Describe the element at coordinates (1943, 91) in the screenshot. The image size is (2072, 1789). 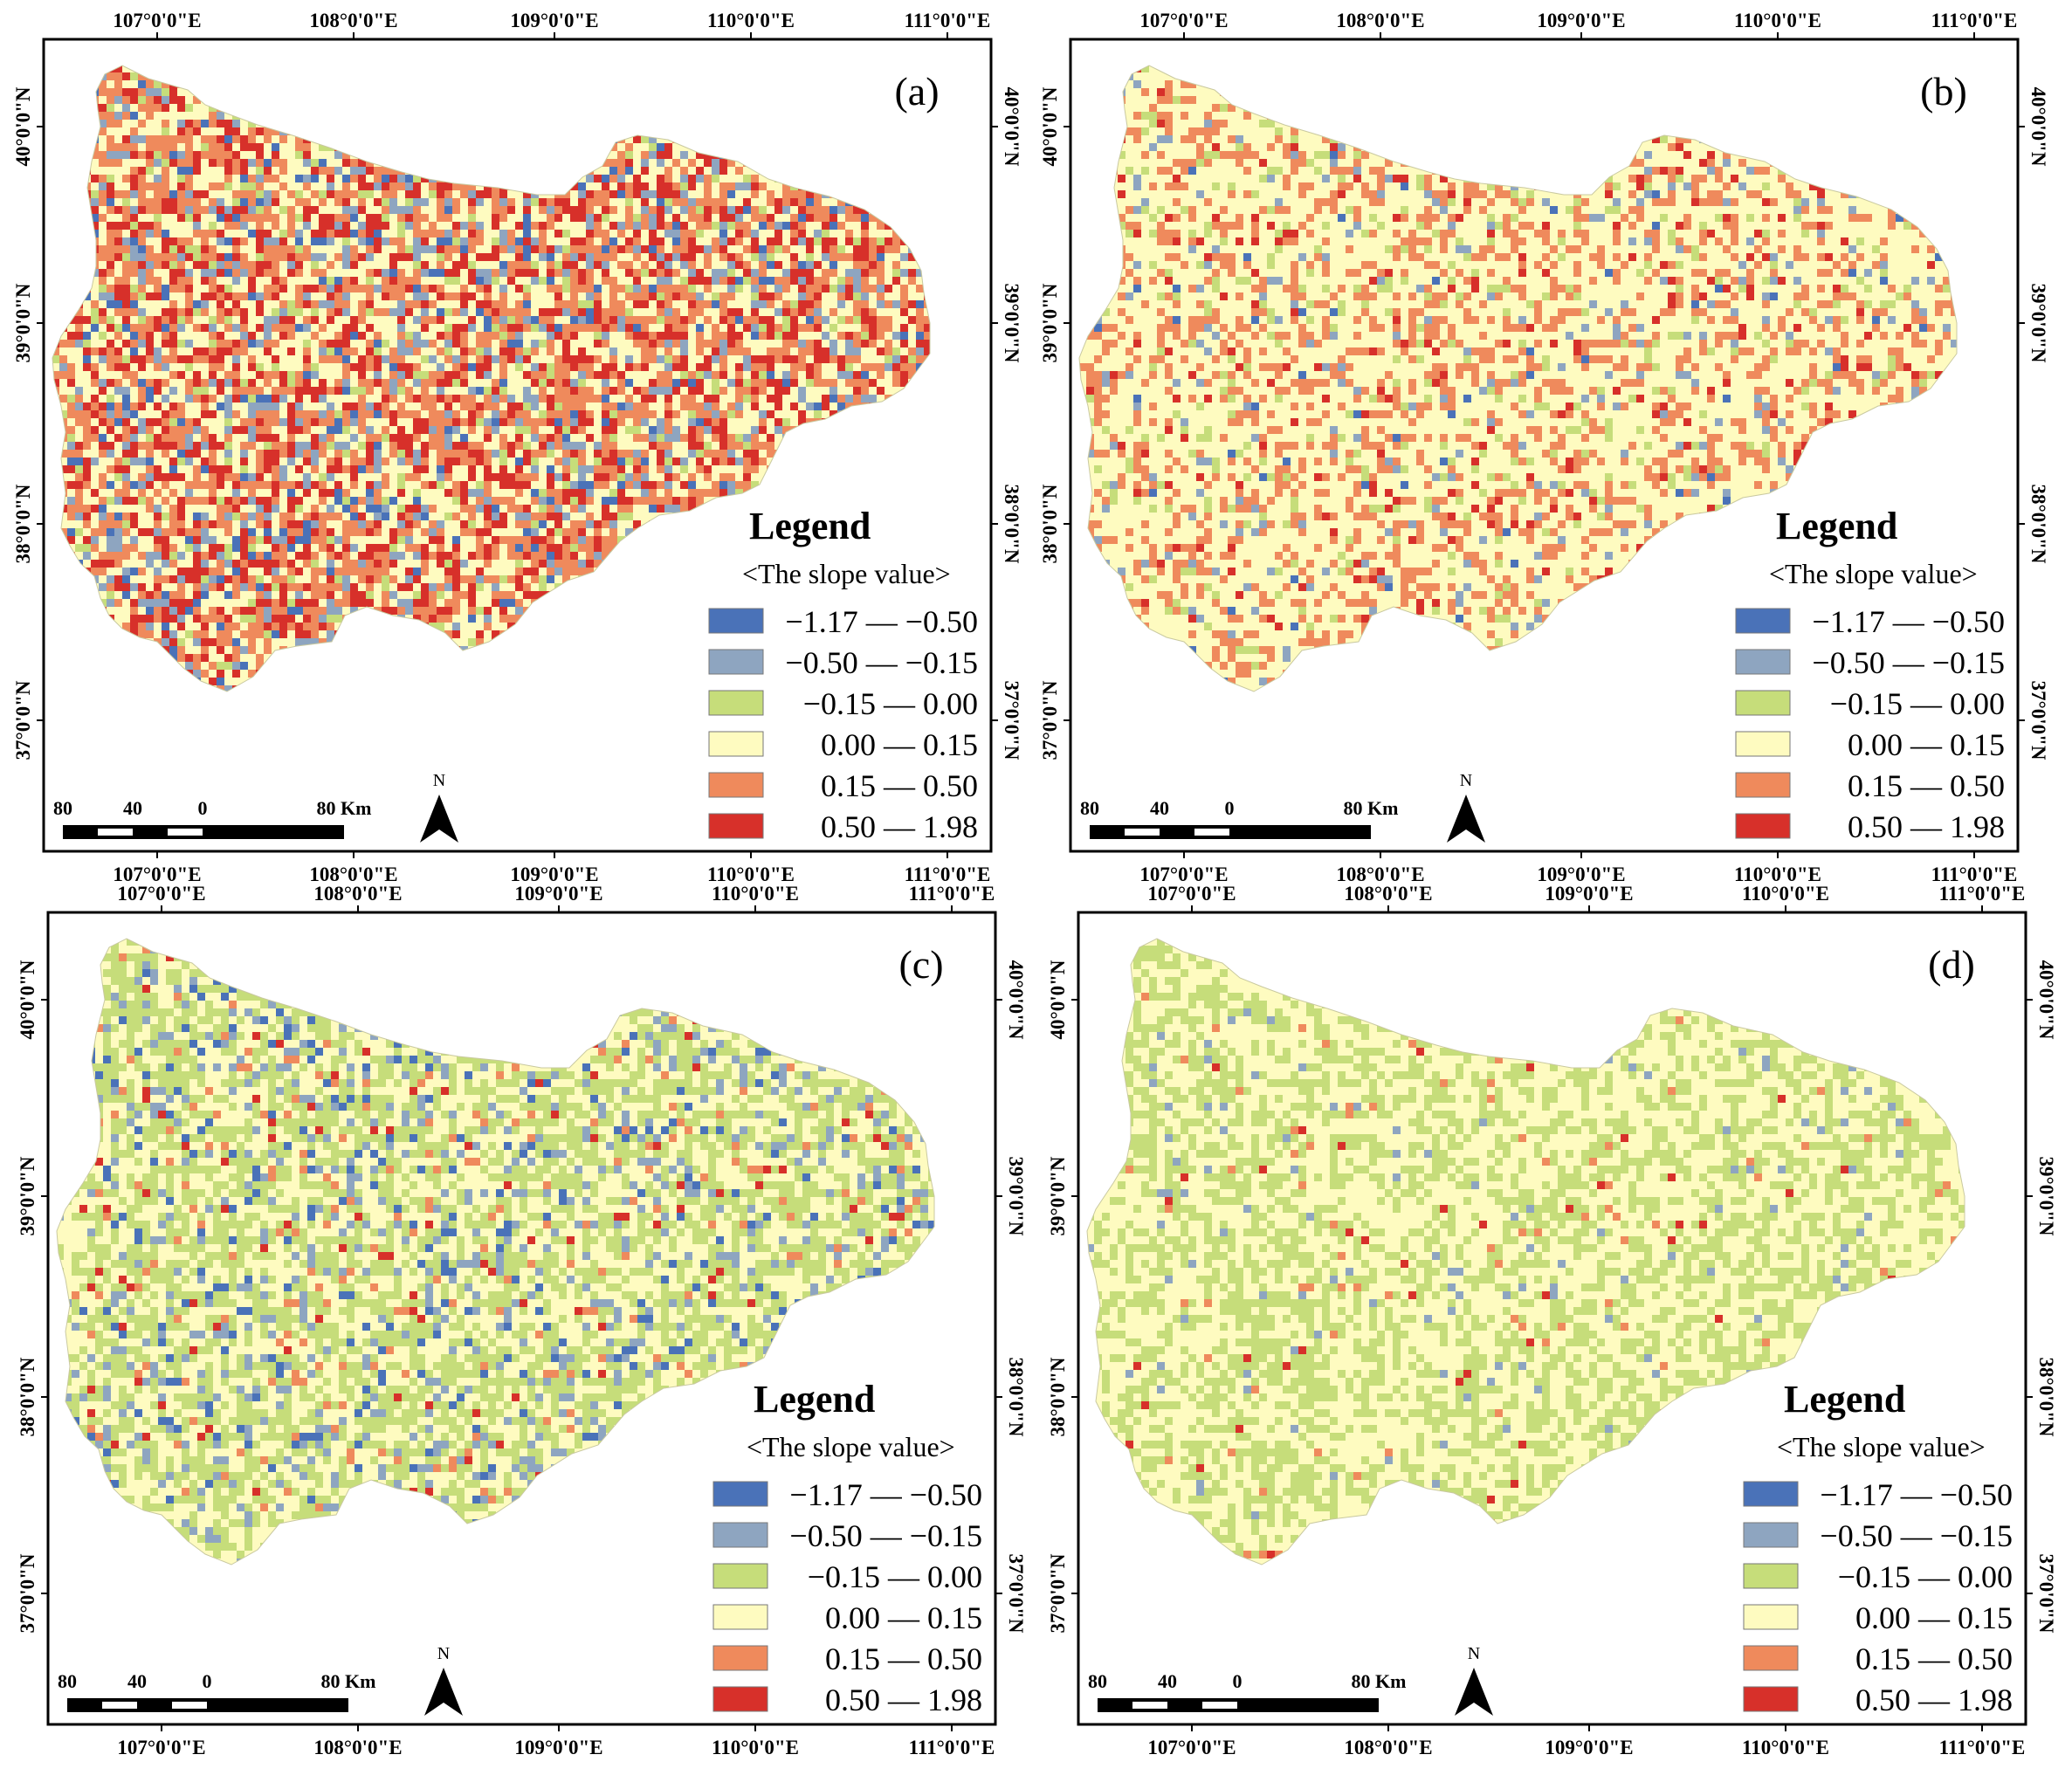
I see `panel-letter: (b)` at that location.